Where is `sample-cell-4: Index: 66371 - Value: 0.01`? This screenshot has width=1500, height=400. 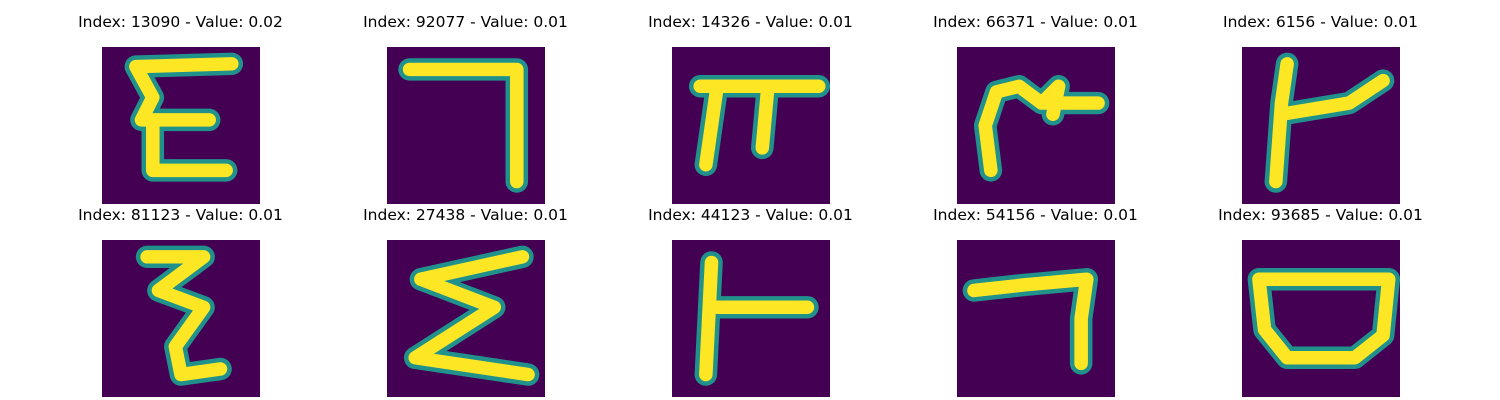 sample-cell-4: Index: 66371 - Value: 0.01 is located at coordinates (1035, 108).